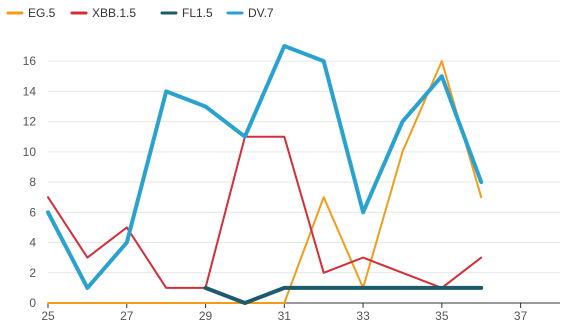 The height and width of the screenshot is (325, 573). I want to click on x-tick-label: 29, so click(206, 316).